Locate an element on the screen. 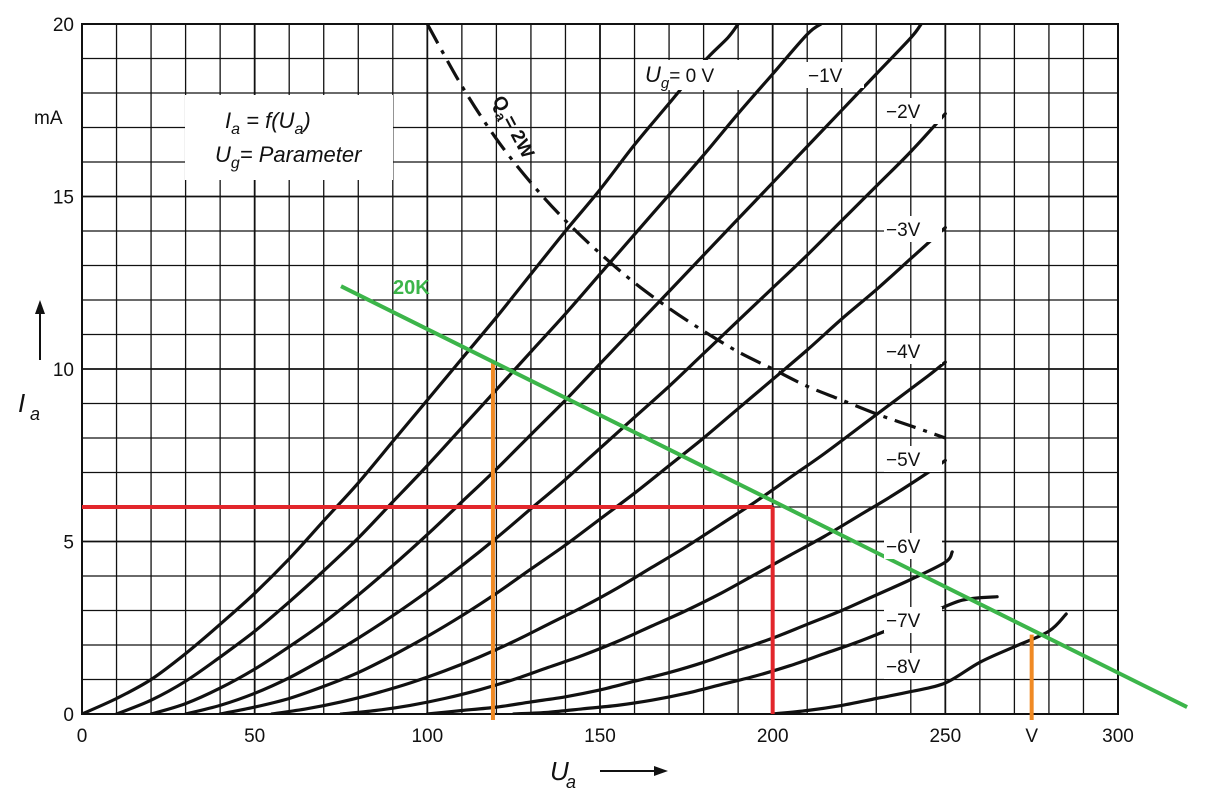 The width and height of the screenshot is (1219, 808). x-tick-label: 100 is located at coordinates (427, 736).